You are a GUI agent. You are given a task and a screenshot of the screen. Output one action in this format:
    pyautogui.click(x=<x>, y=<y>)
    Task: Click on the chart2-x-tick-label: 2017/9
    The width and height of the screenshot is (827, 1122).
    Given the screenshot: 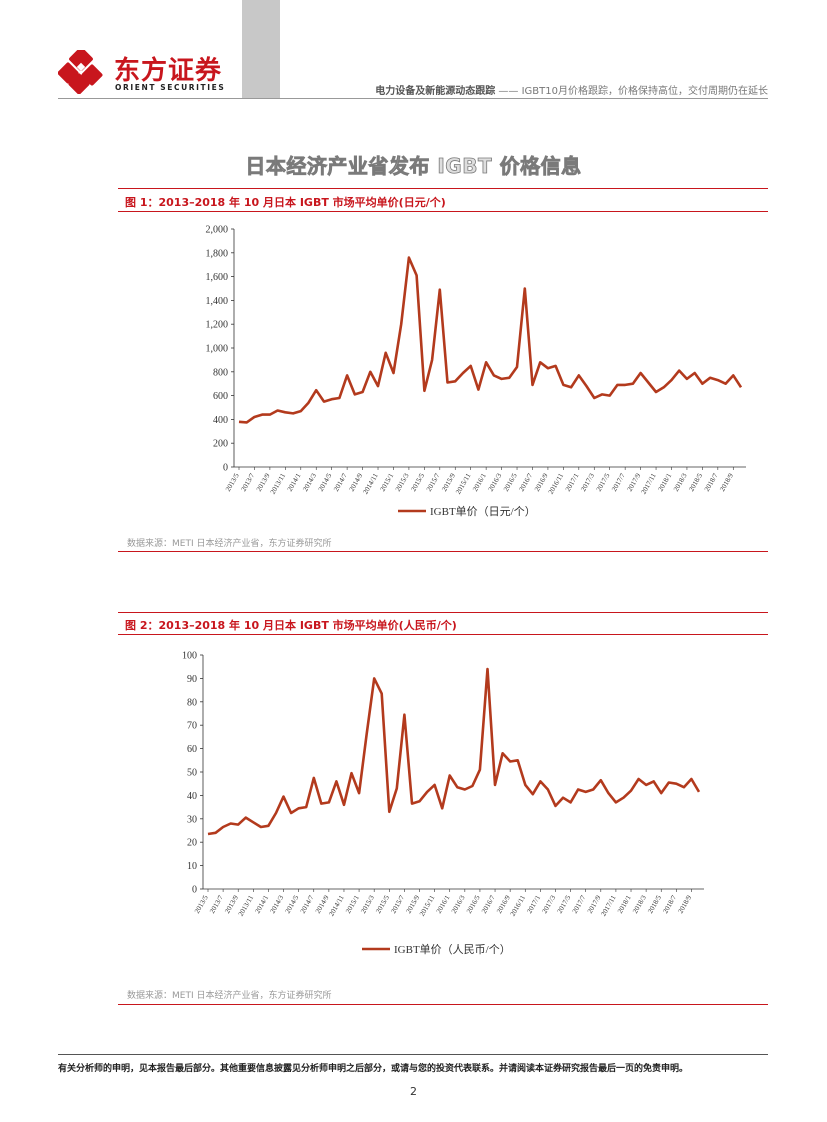 What is the action you would take?
    pyautogui.click(x=594, y=904)
    